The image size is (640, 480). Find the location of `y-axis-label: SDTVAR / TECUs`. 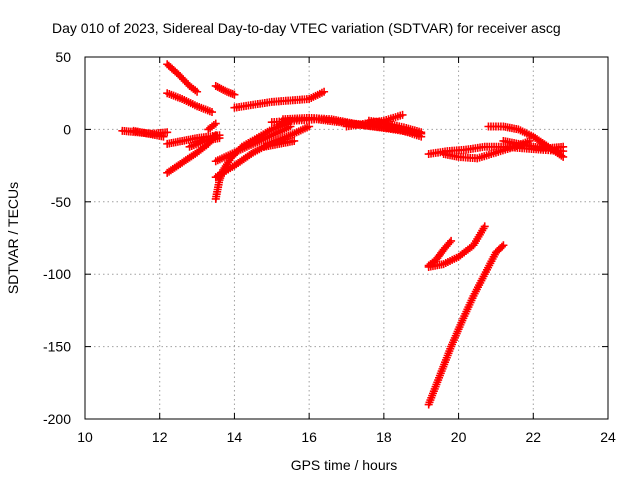

y-axis-label: SDTVAR / TECUs is located at coordinates (13, 238).